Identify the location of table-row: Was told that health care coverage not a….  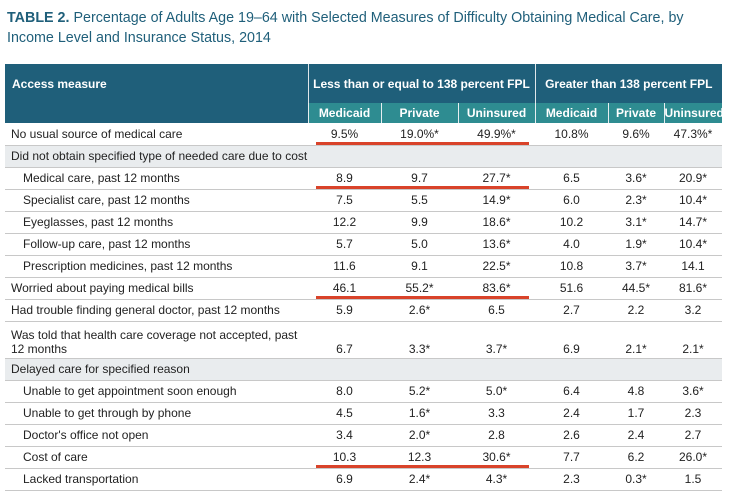
(364, 339).